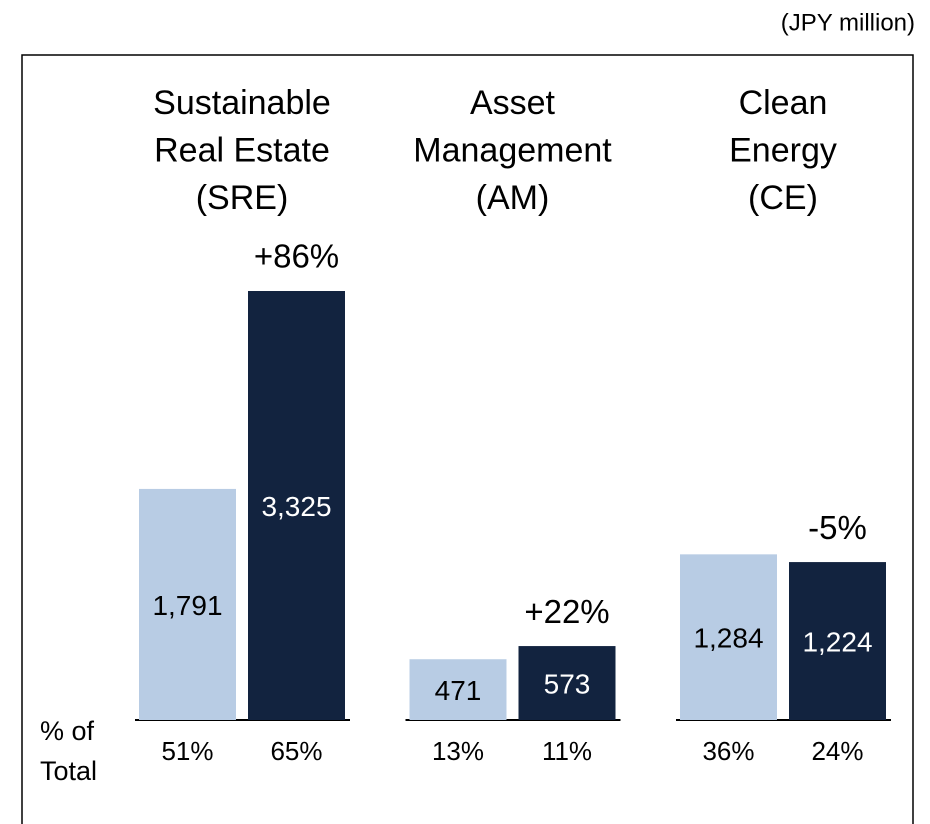 Image resolution: width=930 pixels, height=824 pixels. Describe the element at coordinates (728, 751) in the screenshot. I see `share-label: 36%` at that location.